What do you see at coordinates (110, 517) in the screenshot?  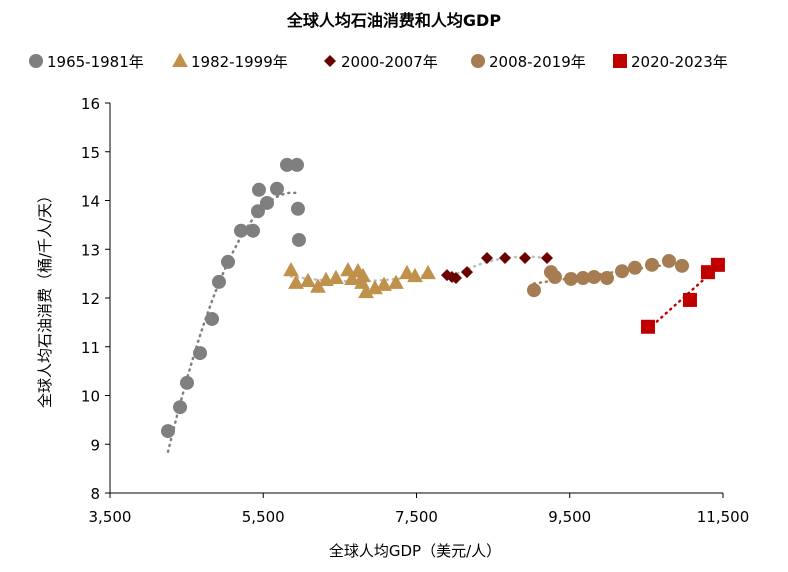 I see `x-tick-label: 3,500` at bounding box center [110, 517].